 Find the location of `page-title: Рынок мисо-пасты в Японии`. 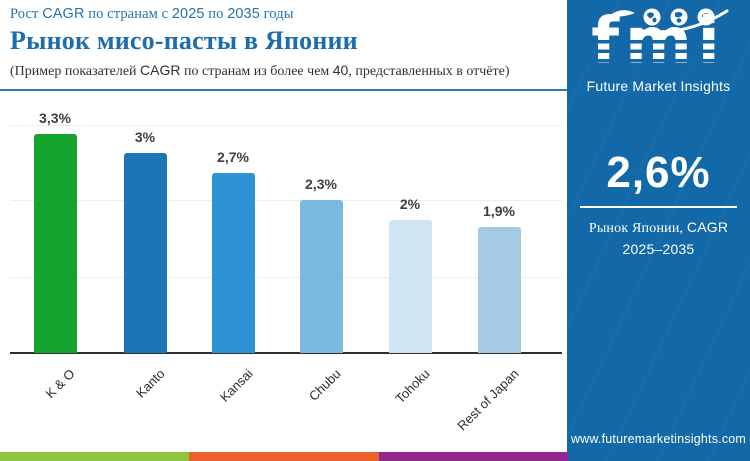

page-title: Рынок мисо-пасты в Японии is located at coordinates (184, 40).